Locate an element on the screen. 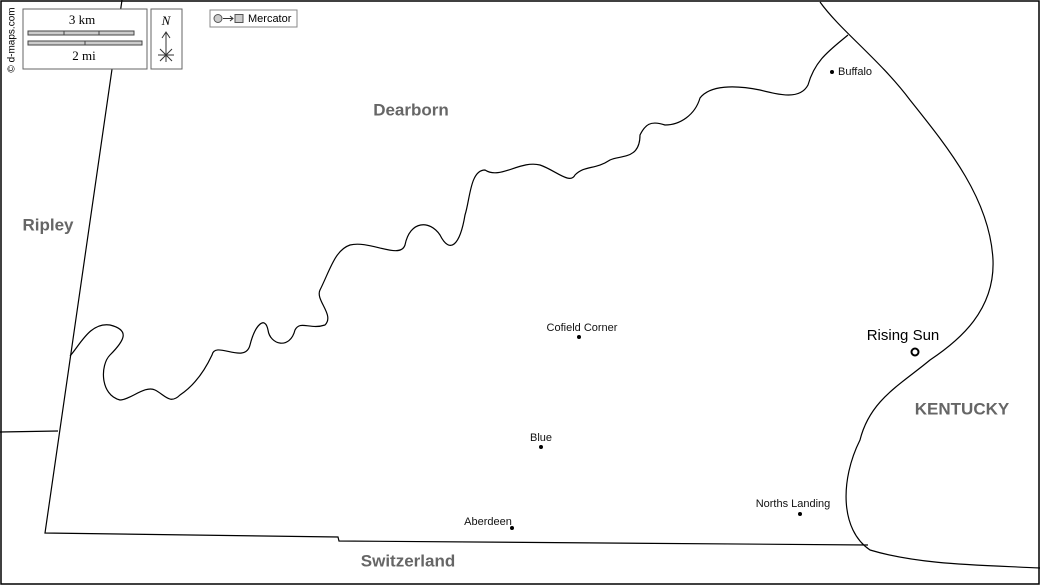  place-label: Cofield Corner is located at coordinates (582, 328).